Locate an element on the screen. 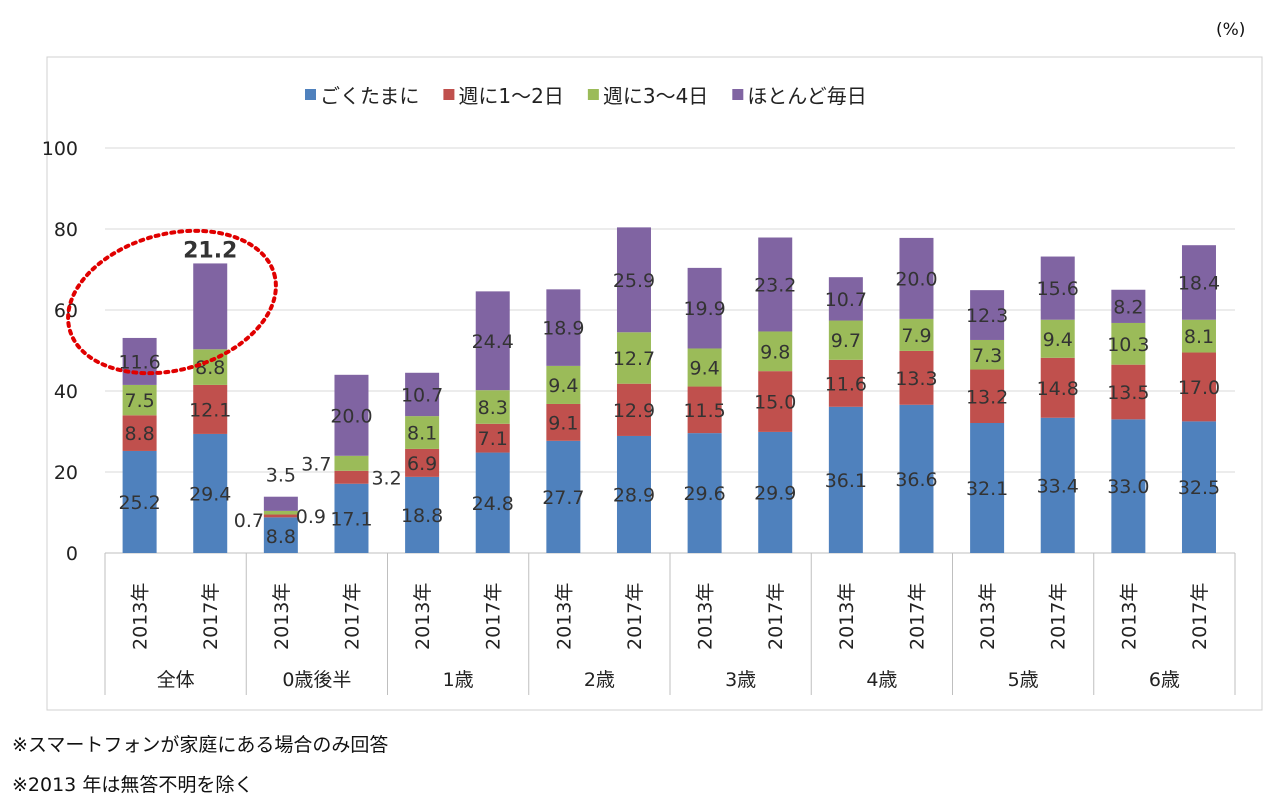  y-tick-label: 80 is located at coordinates (66, 230).